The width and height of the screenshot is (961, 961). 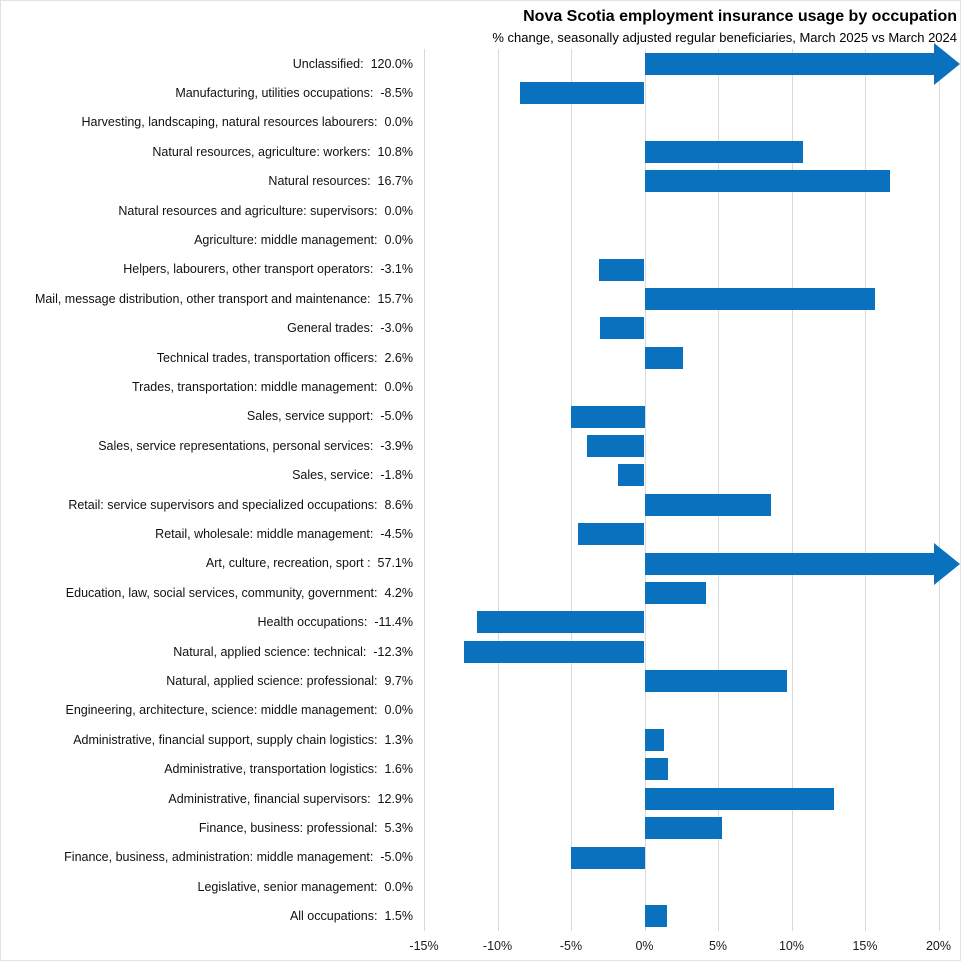 What do you see at coordinates (287, 886) in the screenshot?
I see `category-name: Legislative, senior management:` at bounding box center [287, 886].